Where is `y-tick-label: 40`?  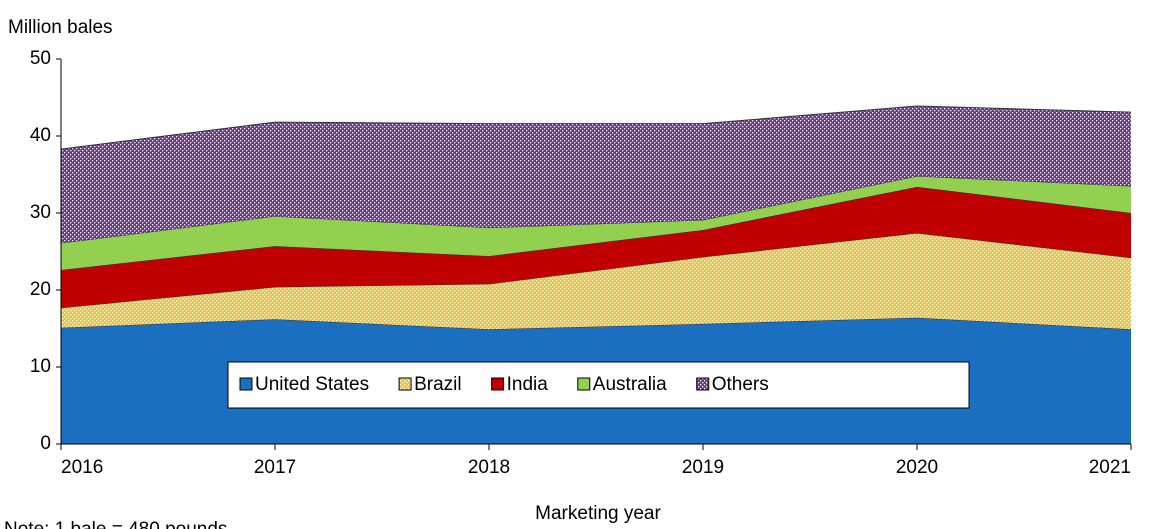 y-tick-label: 40 is located at coordinates (40, 135).